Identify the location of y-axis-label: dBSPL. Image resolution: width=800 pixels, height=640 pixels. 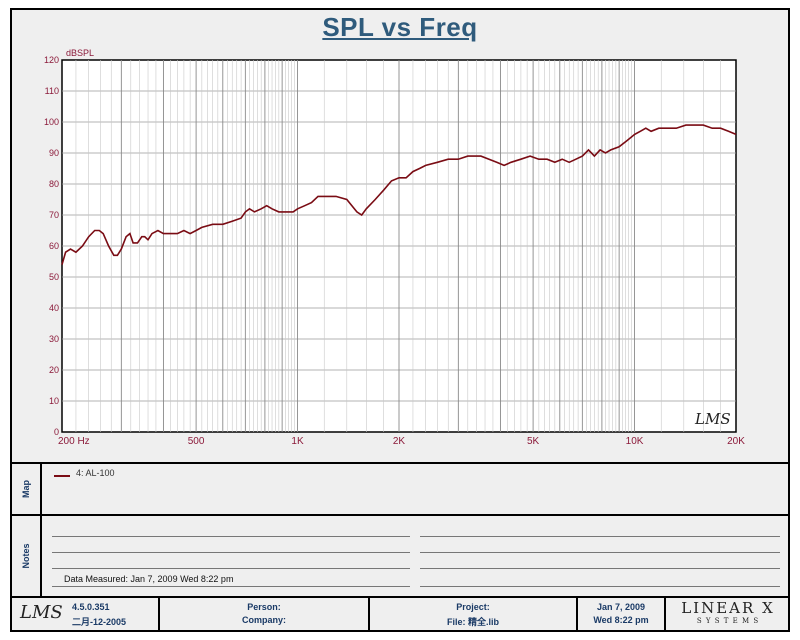
(80, 53).